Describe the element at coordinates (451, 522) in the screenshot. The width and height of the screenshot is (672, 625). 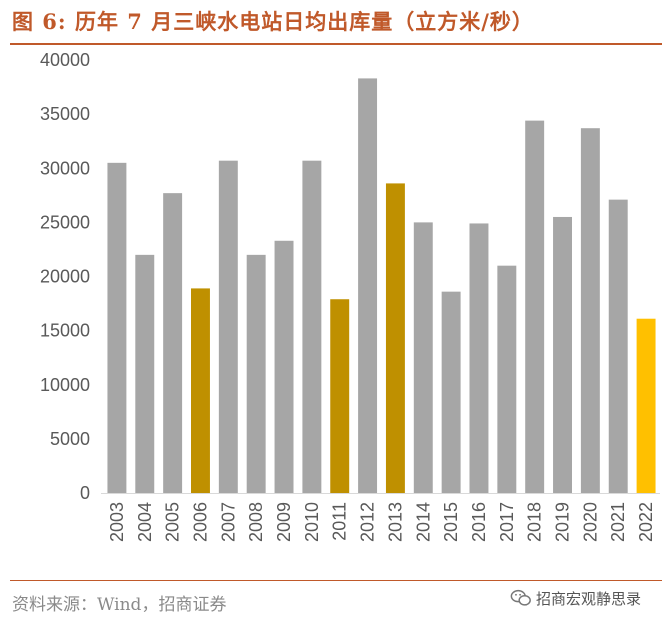
I see `x-tick-label: 2015` at that location.